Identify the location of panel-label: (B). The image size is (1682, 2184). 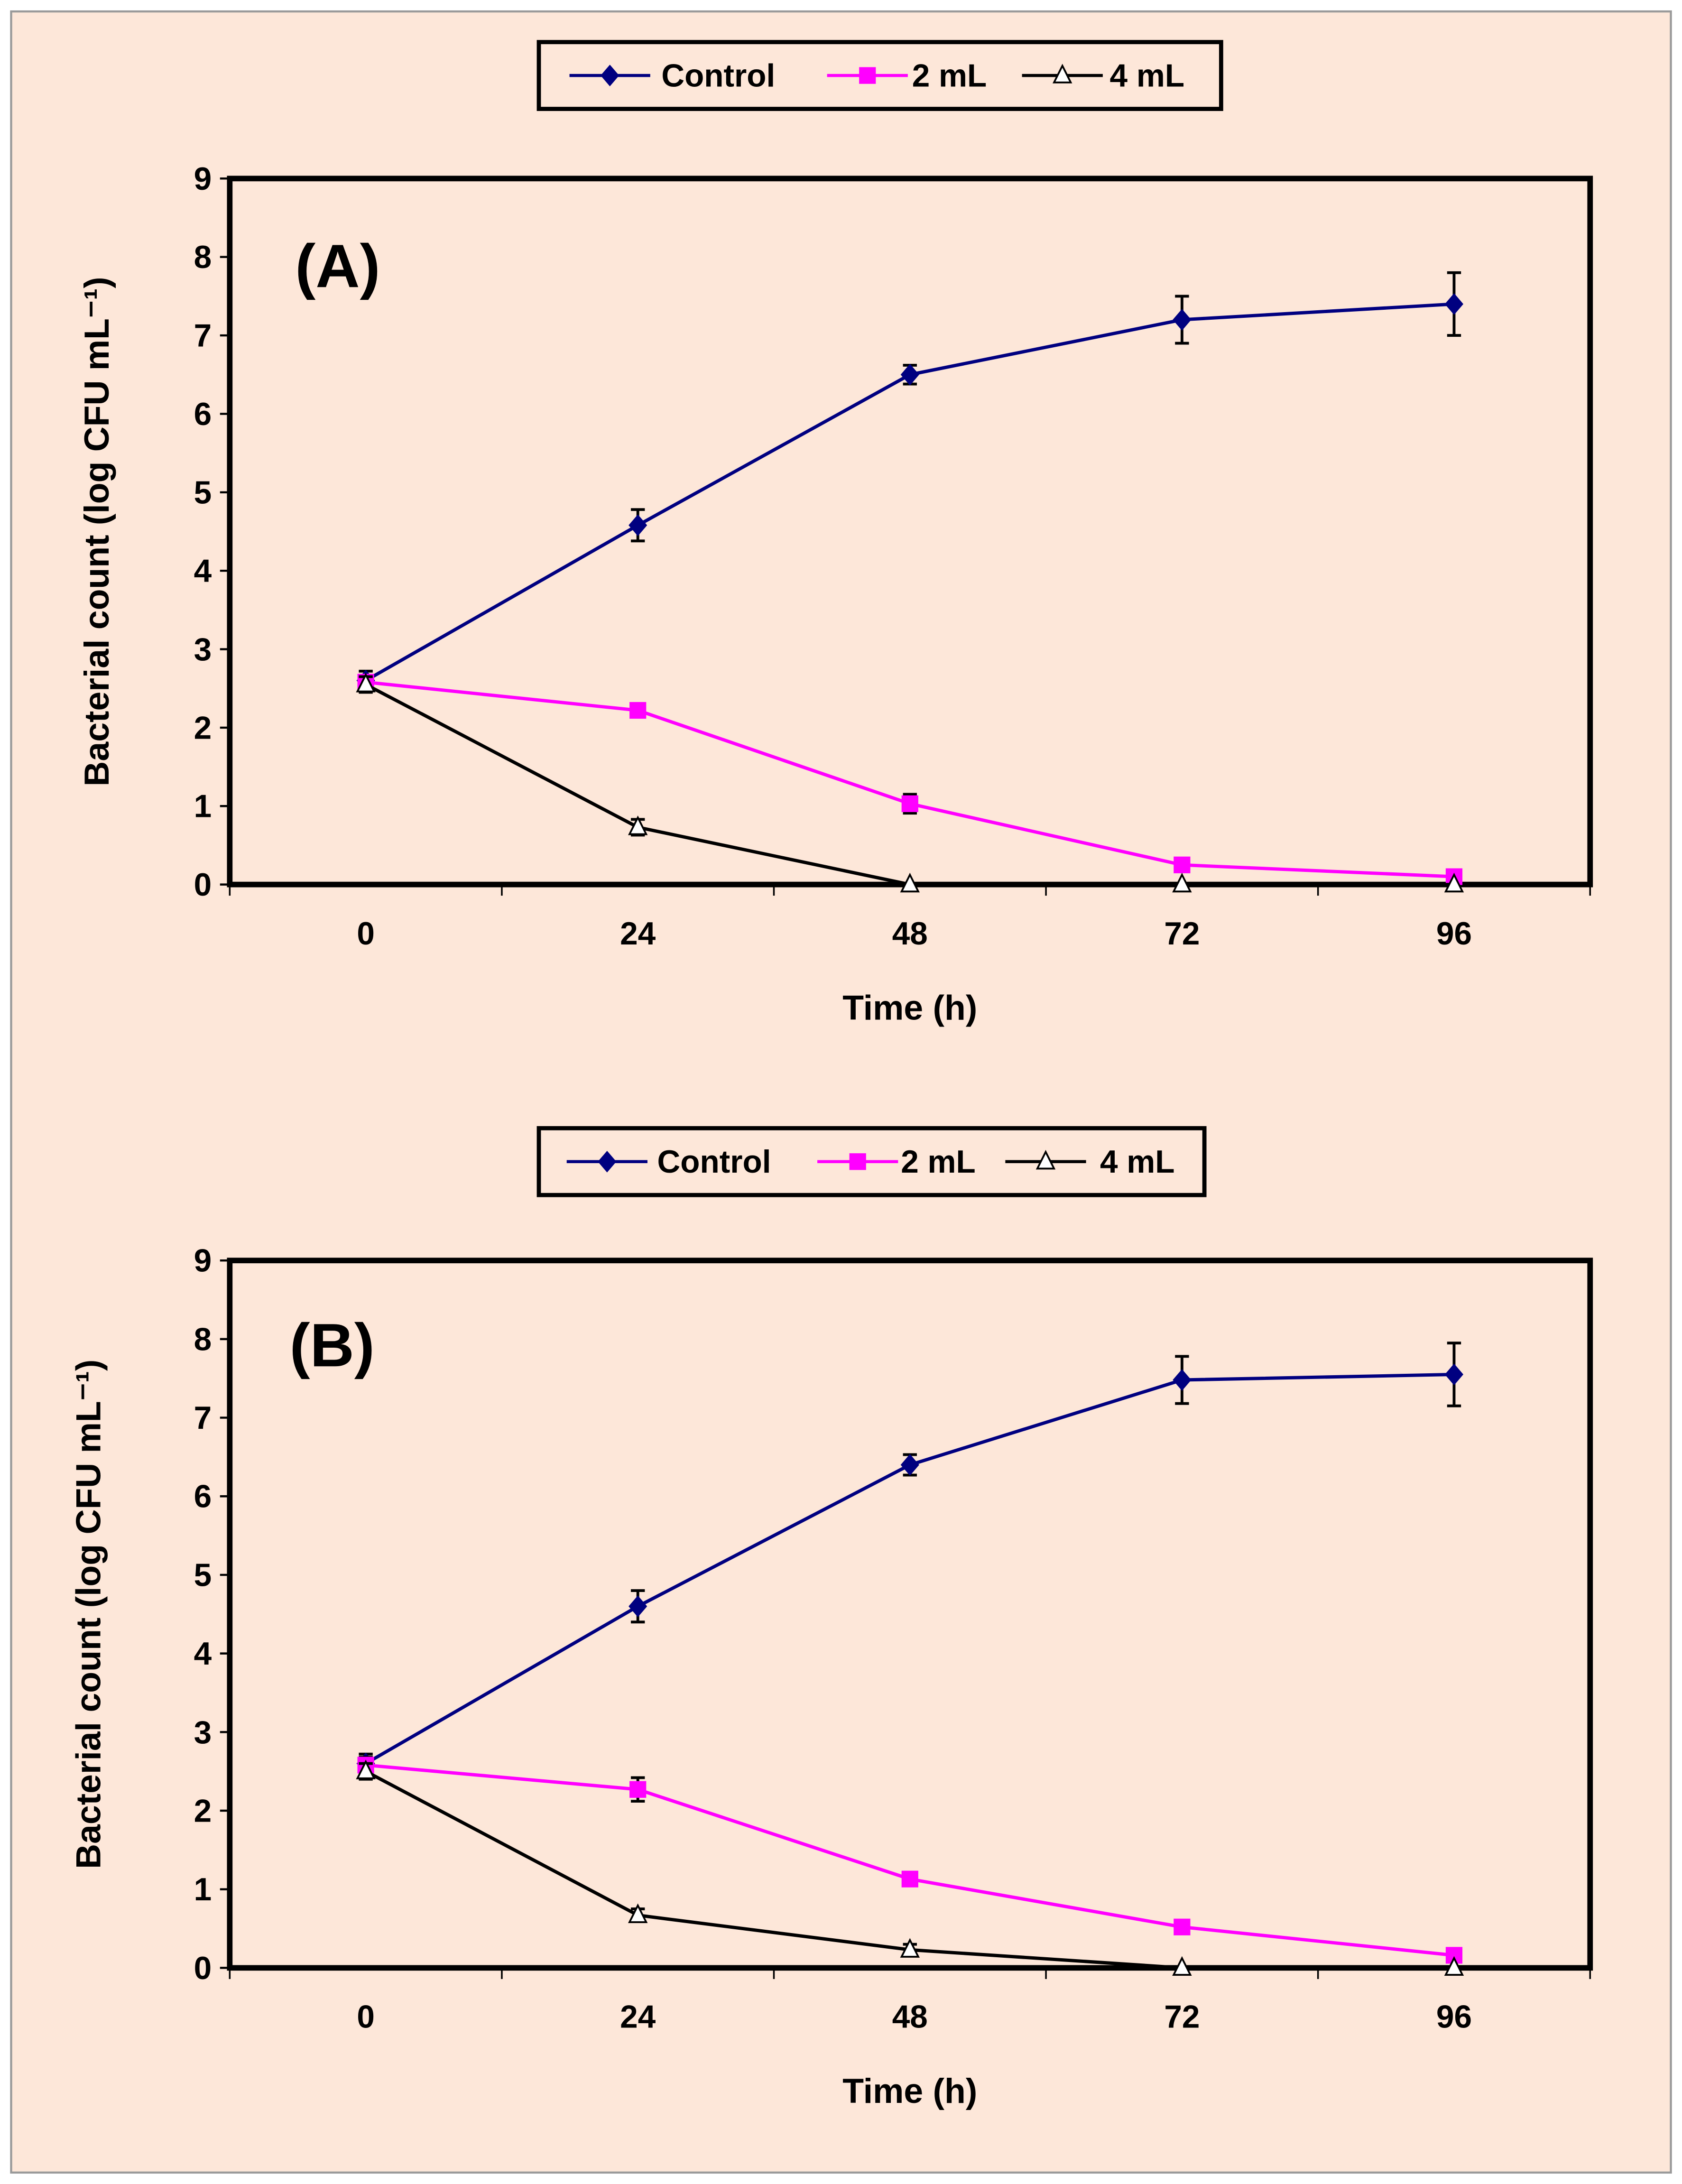
(333, 1345).